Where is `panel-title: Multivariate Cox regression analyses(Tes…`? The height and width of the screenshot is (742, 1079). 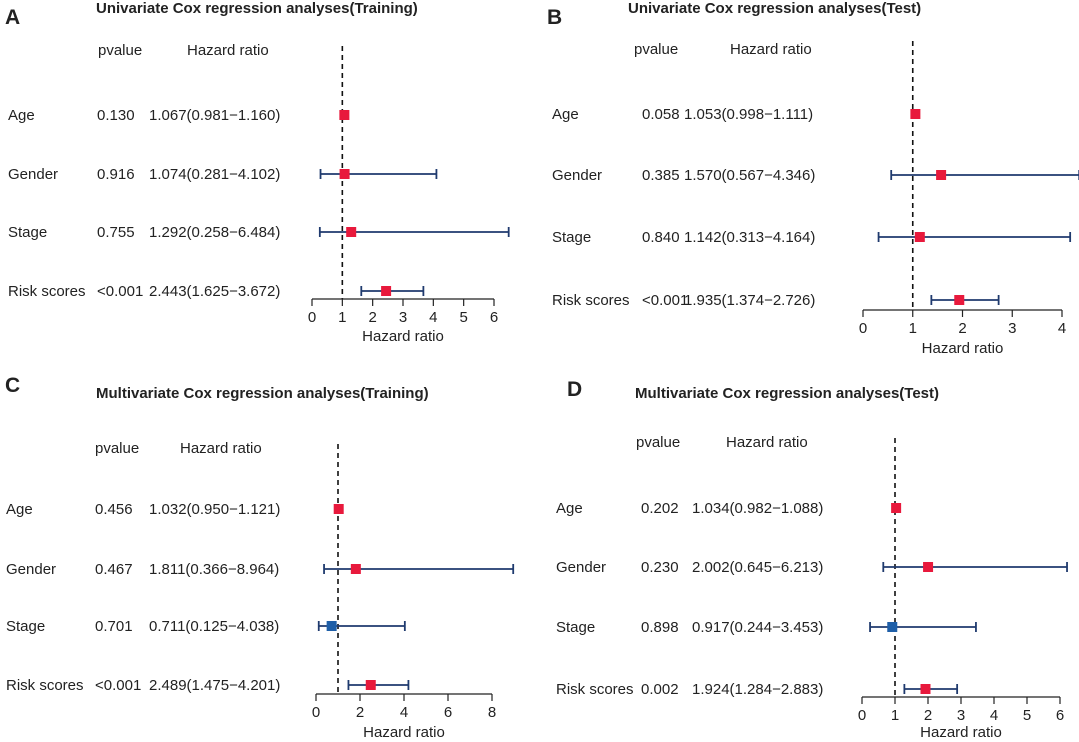
panel-title: Multivariate Cox regression analyses(Tes… is located at coordinates (787, 393).